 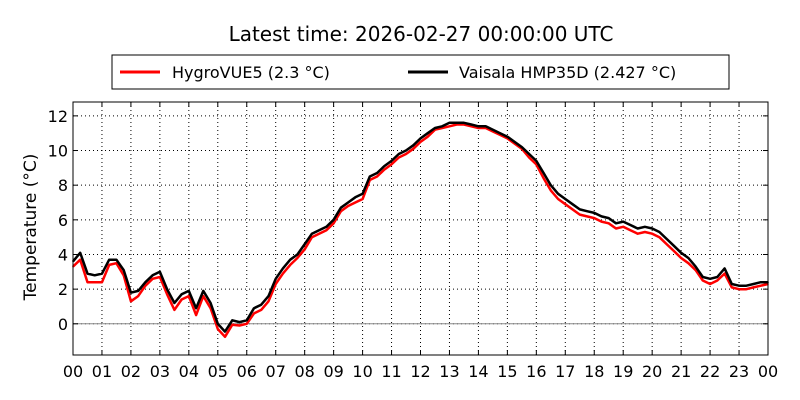 What do you see at coordinates (768, 371) in the screenshot?
I see `x-tick-label: 00` at bounding box center [768, 371].